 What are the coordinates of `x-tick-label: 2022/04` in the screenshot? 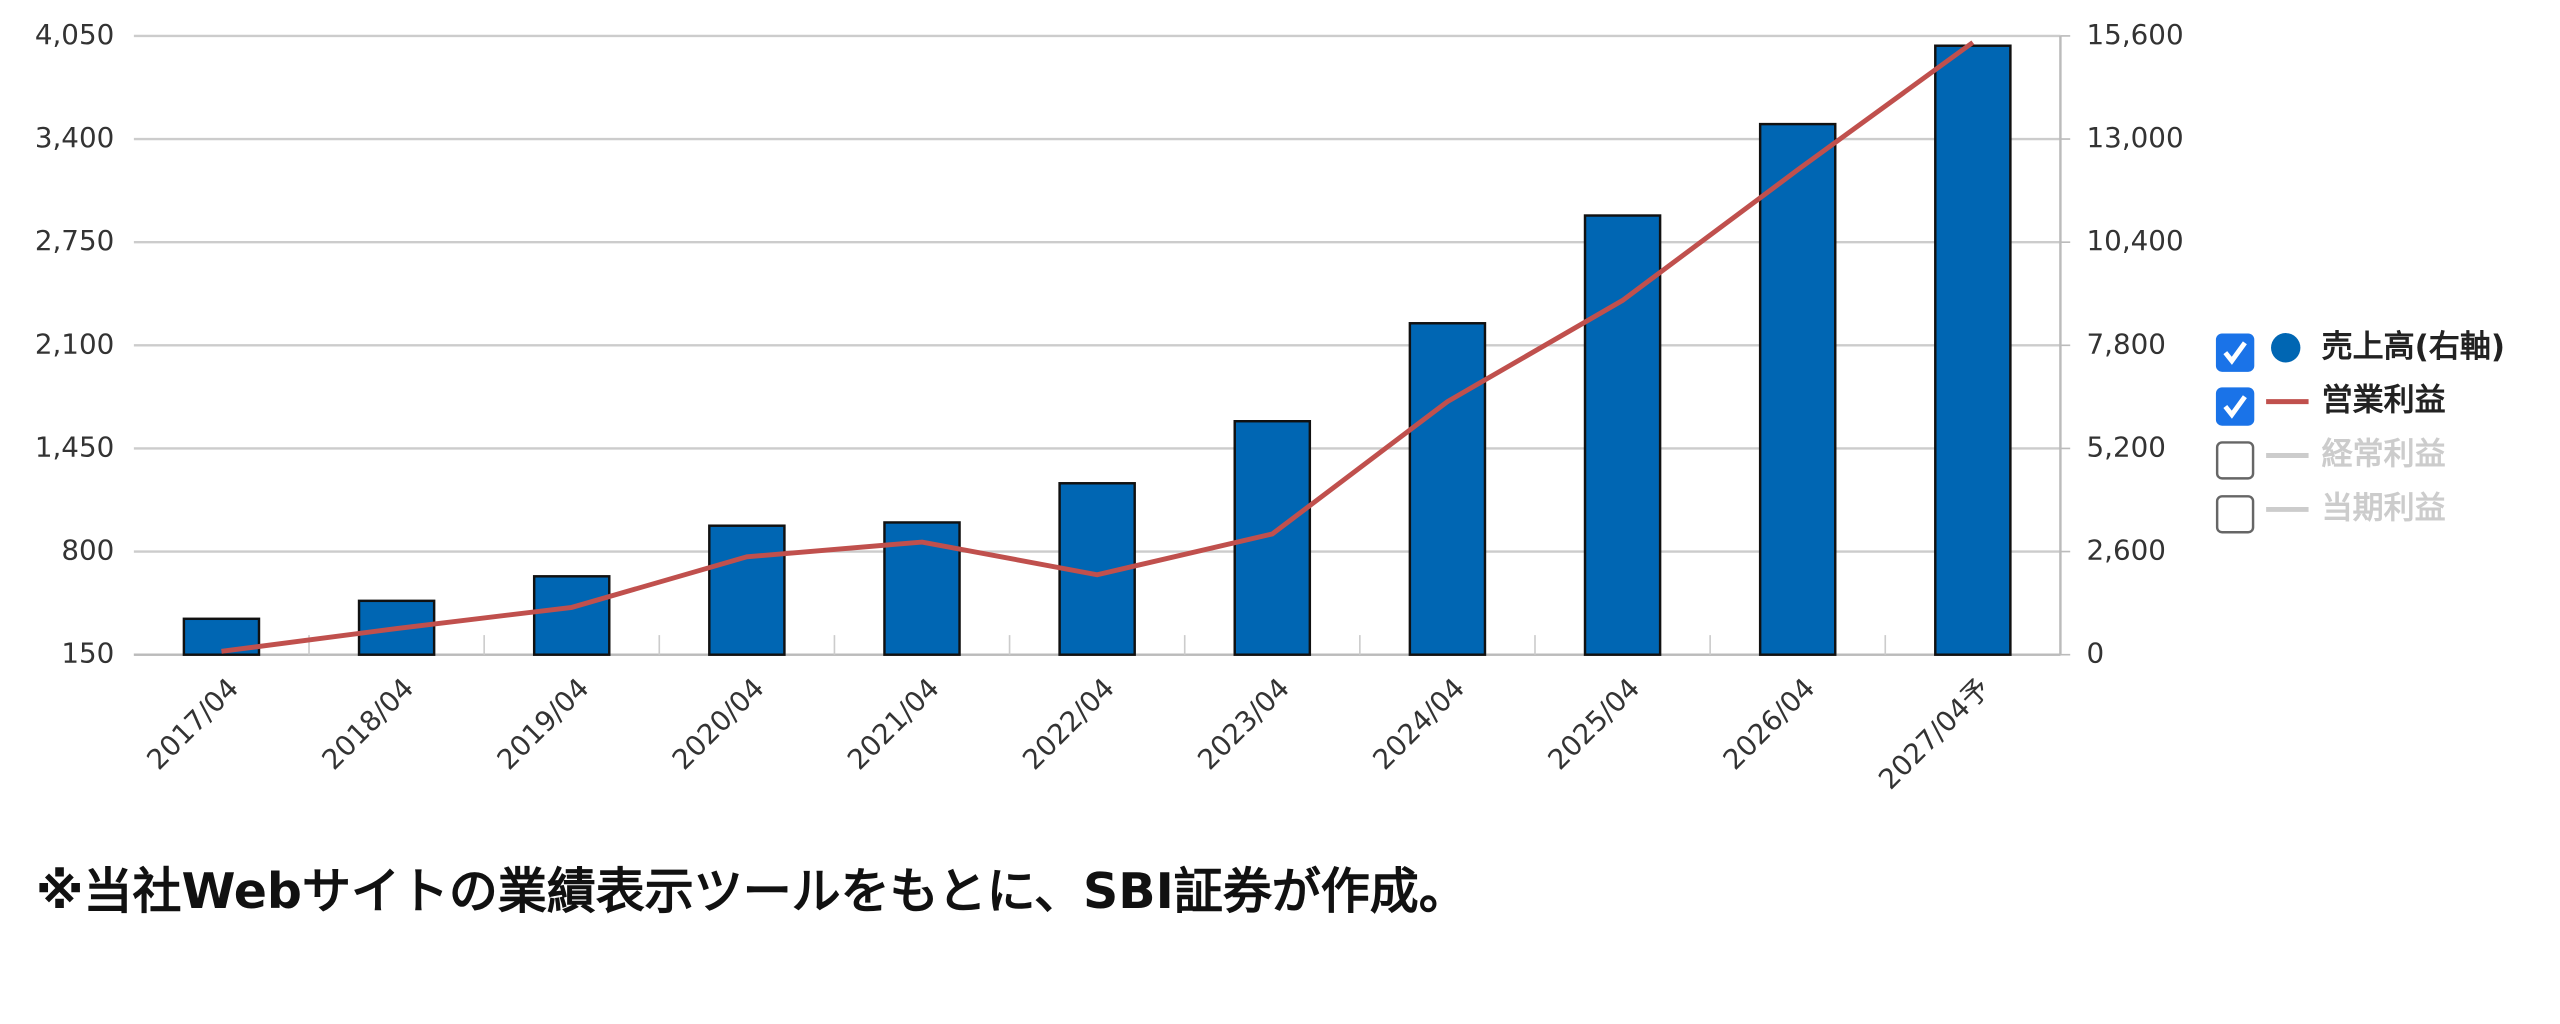 It's located at (1068, 723).